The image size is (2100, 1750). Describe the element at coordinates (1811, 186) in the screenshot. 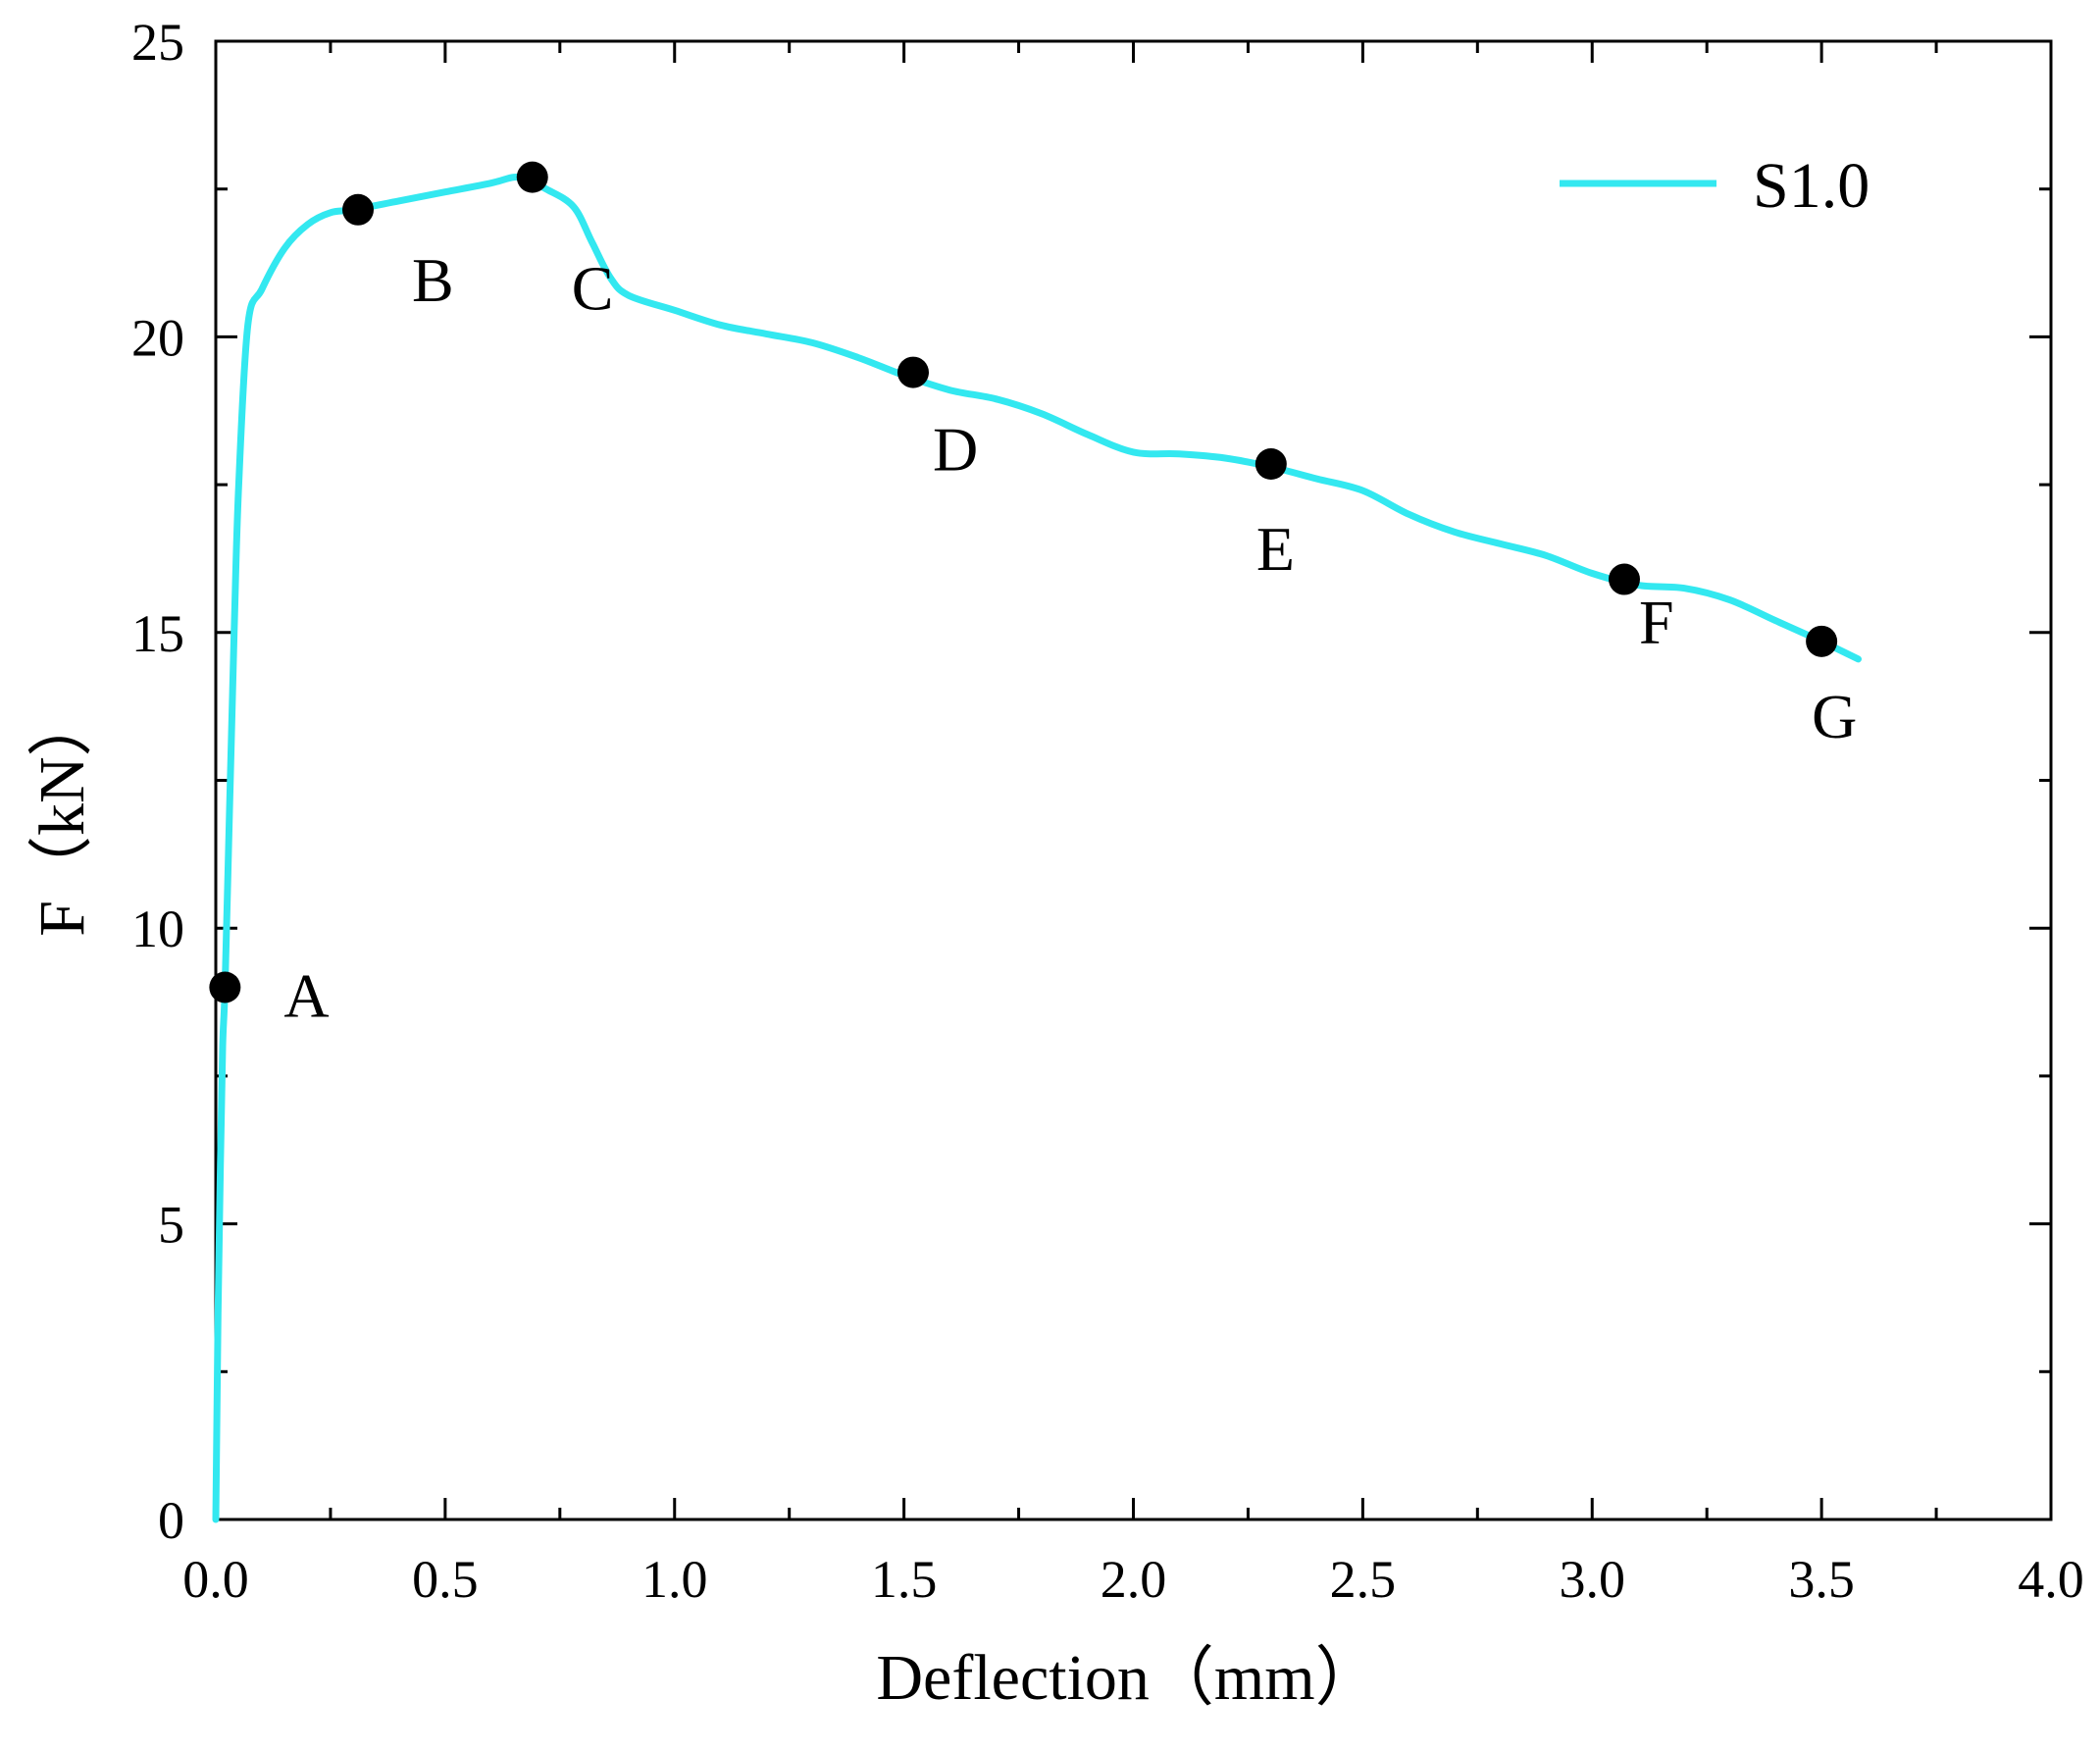

I see `legend-label: S1.0` at that location.